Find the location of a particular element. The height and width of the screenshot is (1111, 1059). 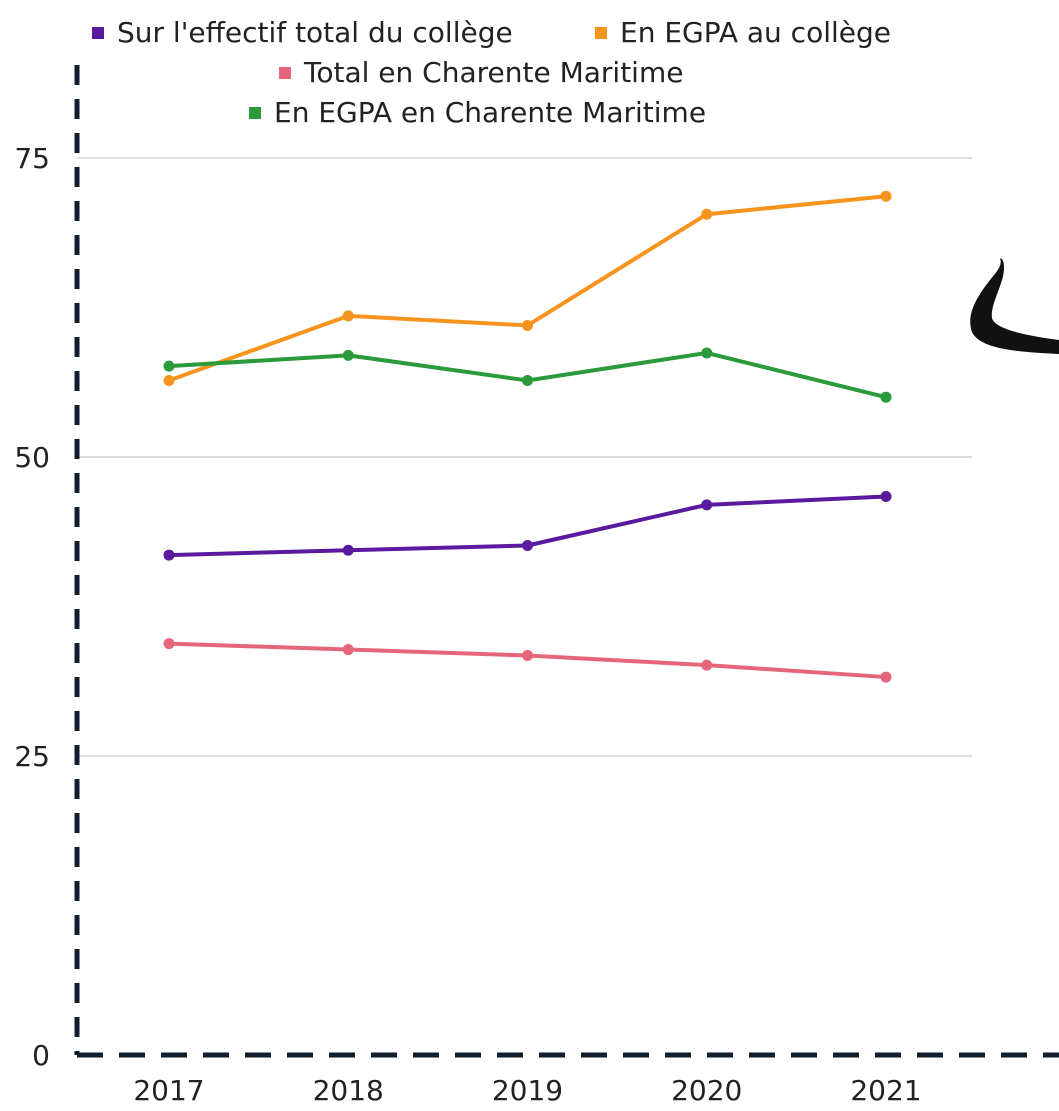

legend-label: Total en Charente Maritime is located at coordinates (493, 72).